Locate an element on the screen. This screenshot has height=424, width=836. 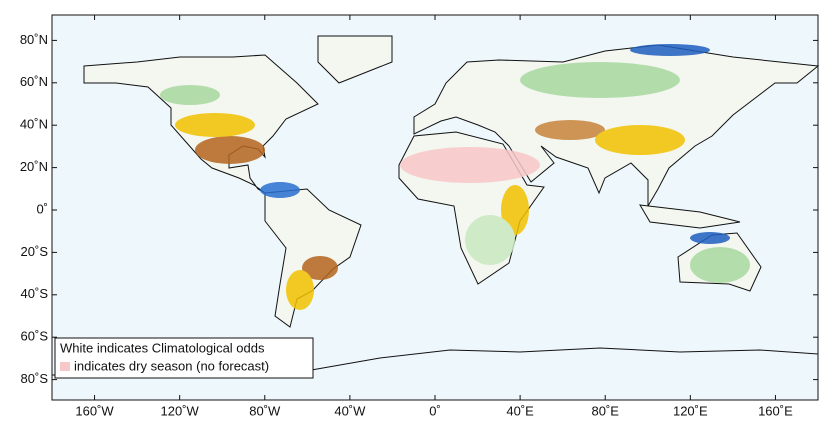
legend-text: indicates dry season (no forecast) is located at coordinates (171, 365).